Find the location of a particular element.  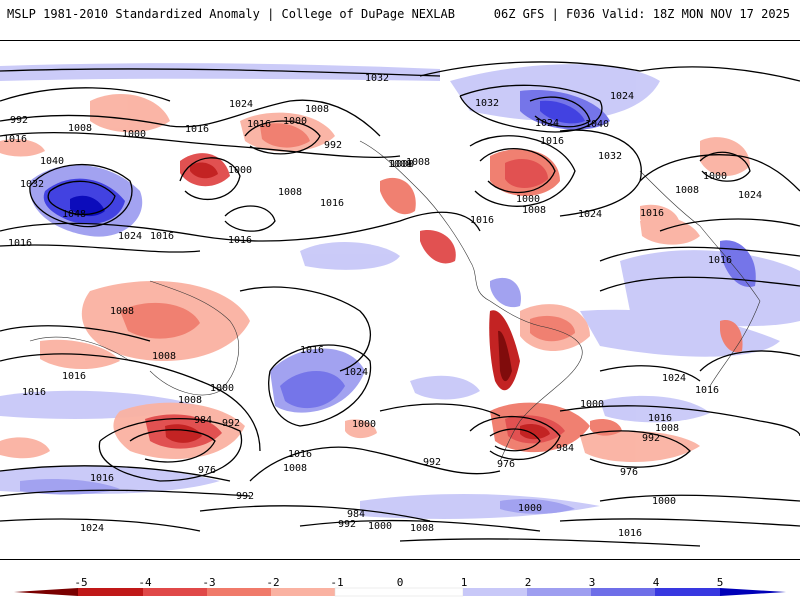

colorbar is located at coordinates (400, 580).